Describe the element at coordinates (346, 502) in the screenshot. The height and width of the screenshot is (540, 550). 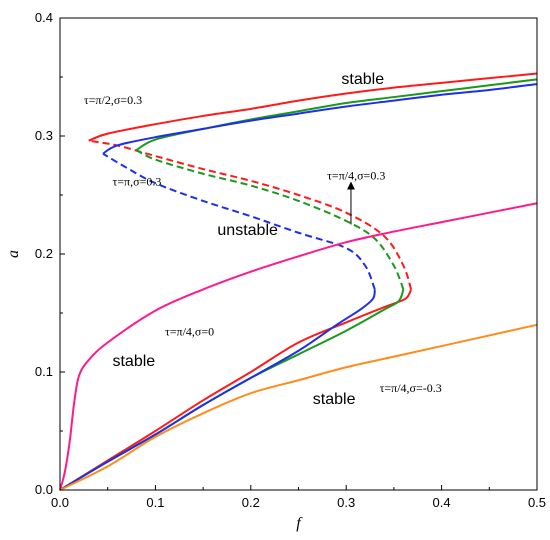
I see `x-tick-label: 0.3` at that location.